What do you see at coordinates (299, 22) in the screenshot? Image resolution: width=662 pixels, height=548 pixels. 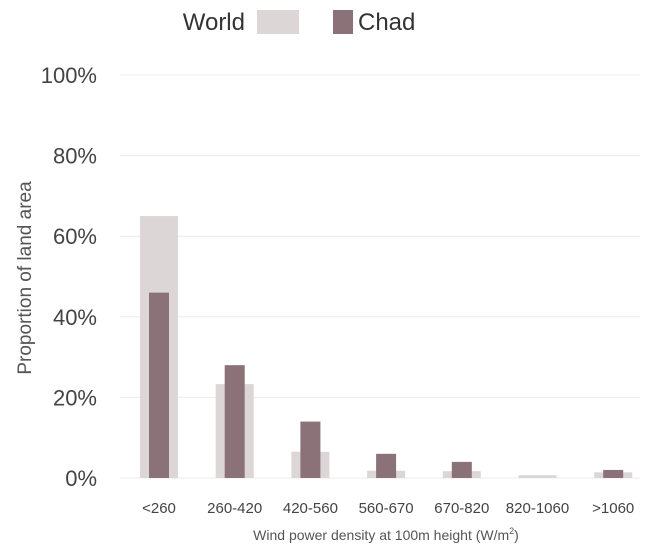 I see `legend: World Chad` at bounding box center [299, 22].